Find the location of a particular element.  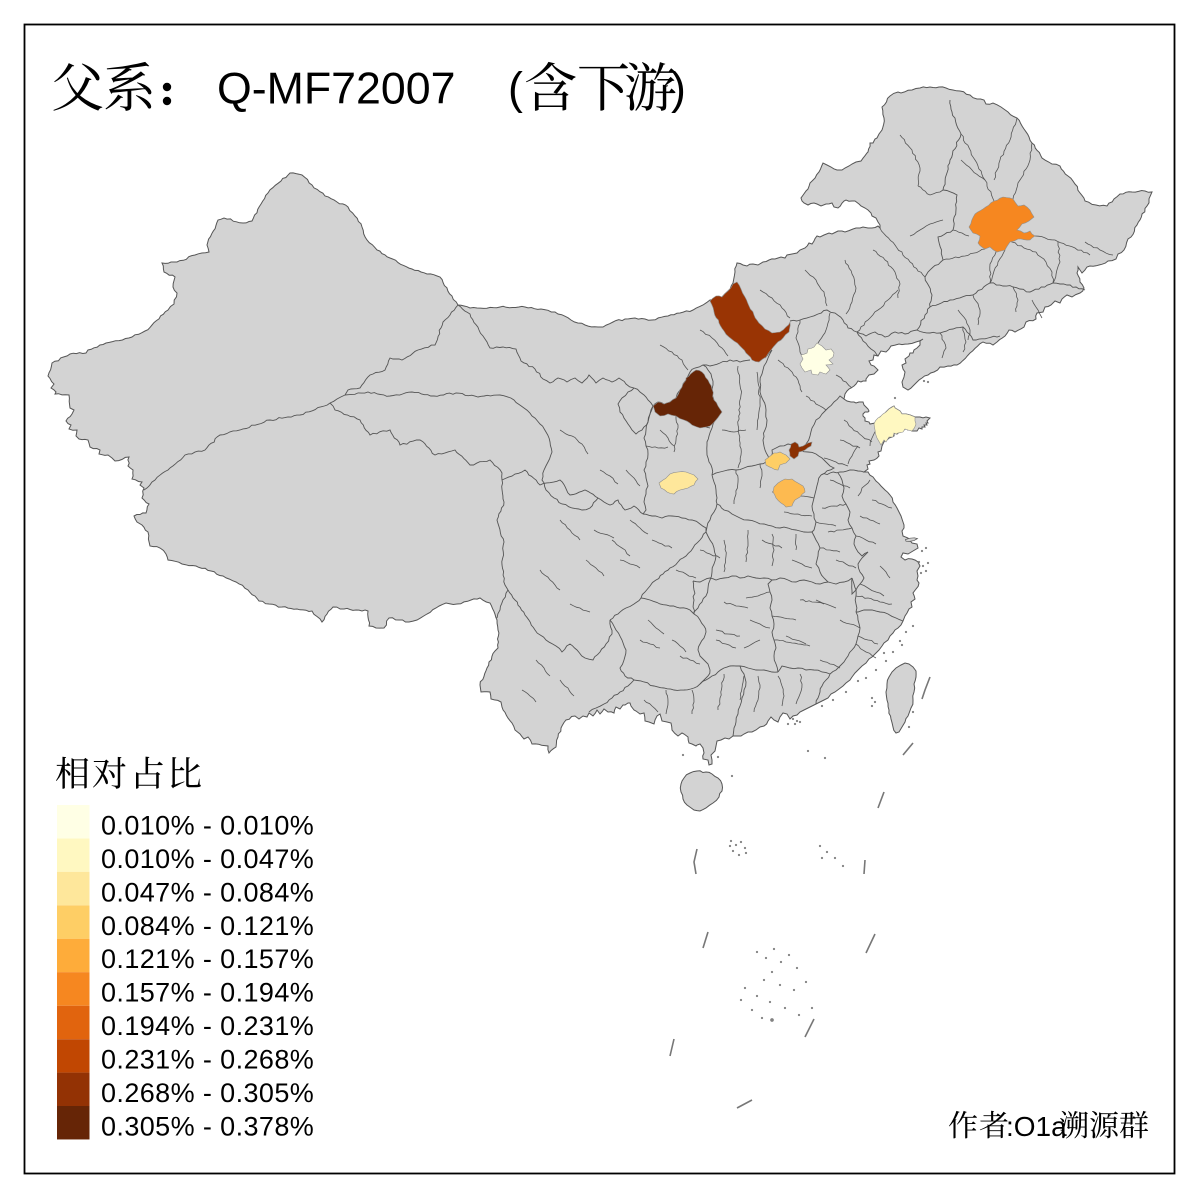

svg-text: 0.010% - 0.010% is located at coordinates (207, 825).